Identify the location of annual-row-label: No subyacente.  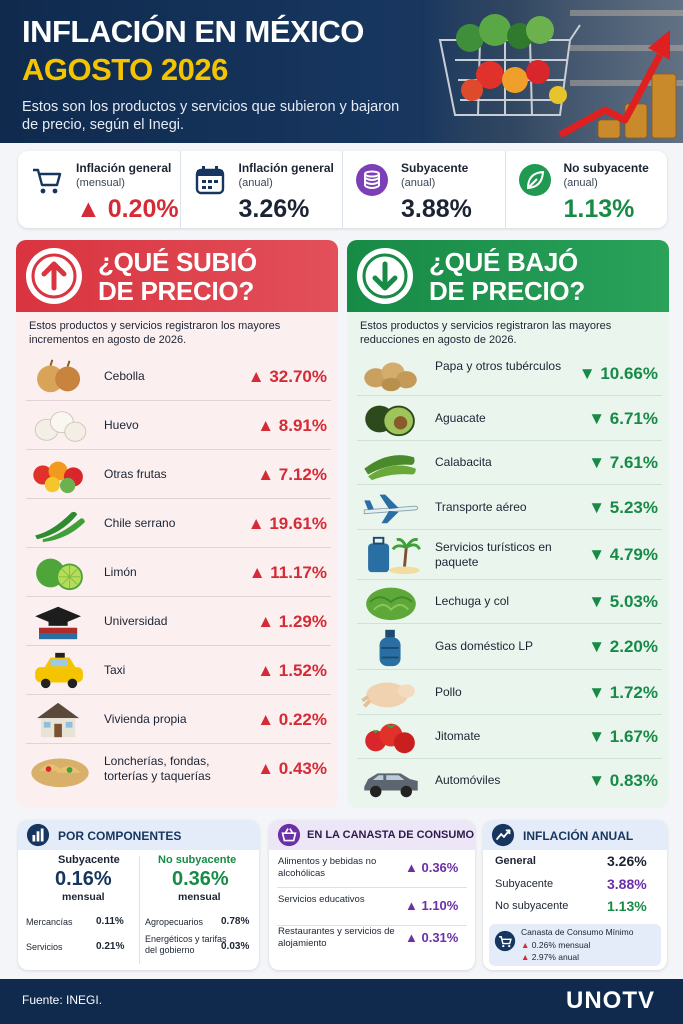
(532, 906).